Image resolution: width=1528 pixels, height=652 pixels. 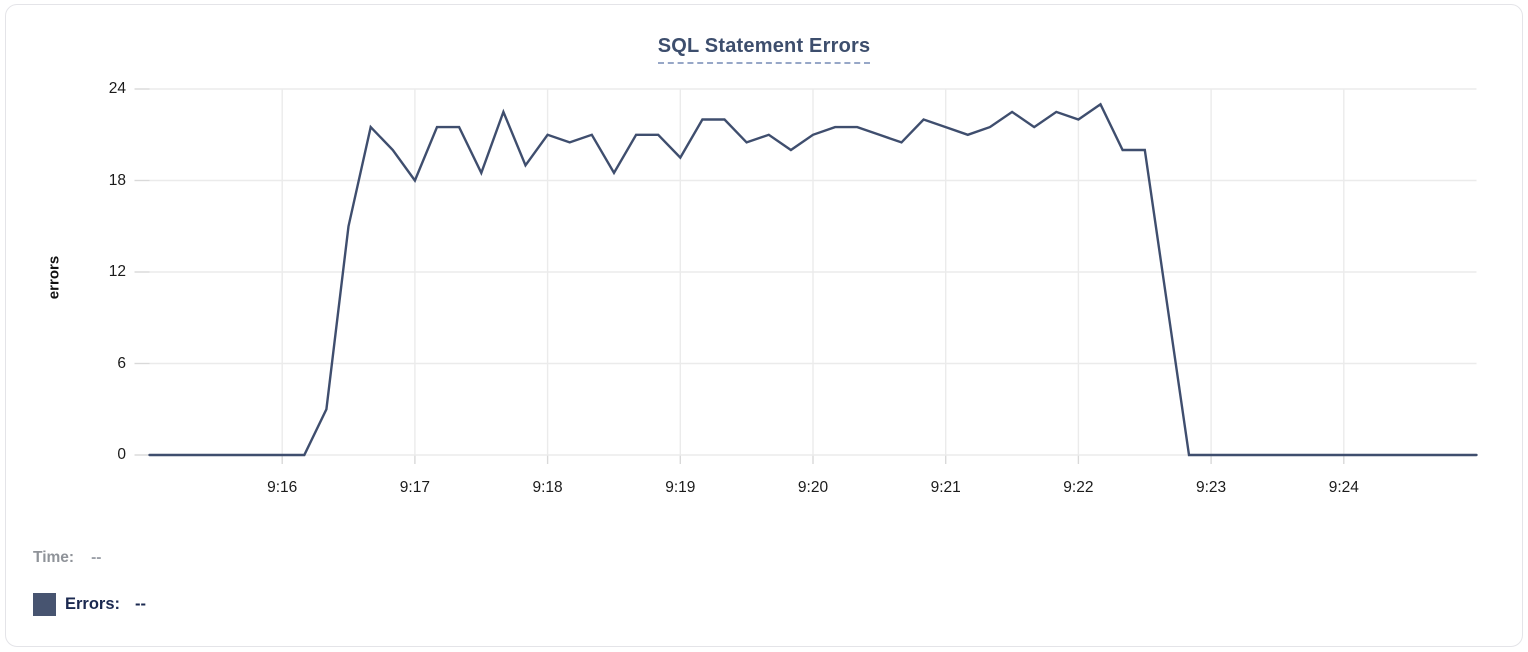 I want to click on errors-readout-row: Errors: --, so click(x=89, y=604).